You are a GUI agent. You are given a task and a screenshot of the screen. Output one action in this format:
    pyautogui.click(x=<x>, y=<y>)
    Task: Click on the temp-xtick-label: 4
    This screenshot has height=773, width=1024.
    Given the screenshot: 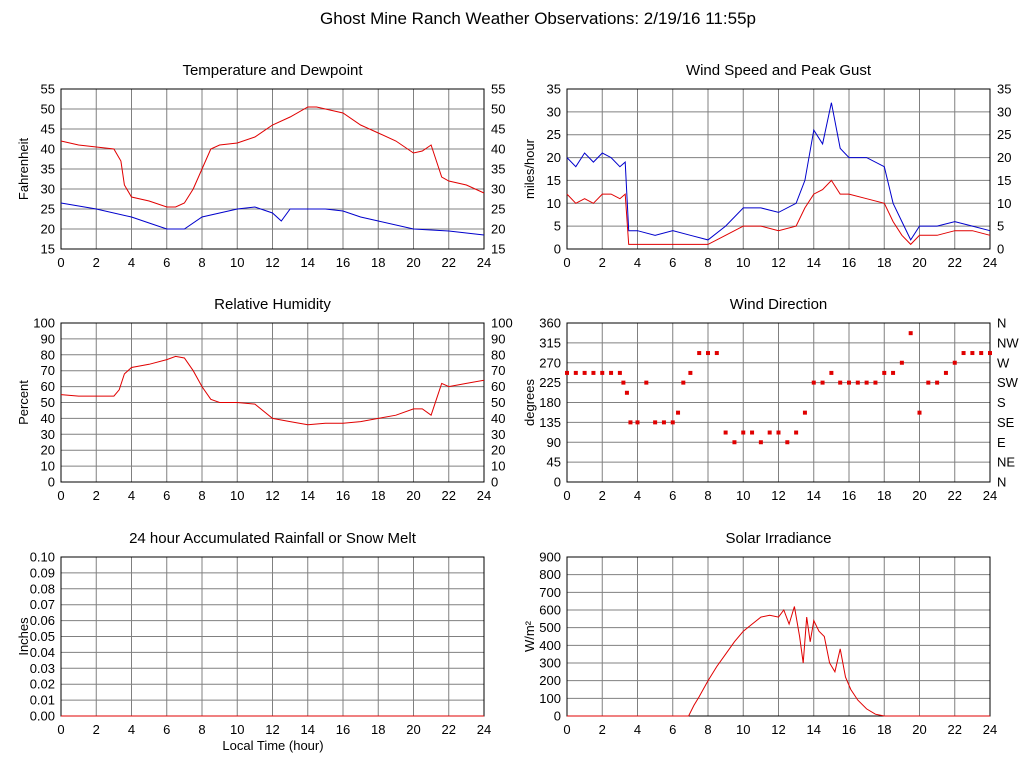 What is the action you would take?
    pyautogui.click(x=131, y=262)
    